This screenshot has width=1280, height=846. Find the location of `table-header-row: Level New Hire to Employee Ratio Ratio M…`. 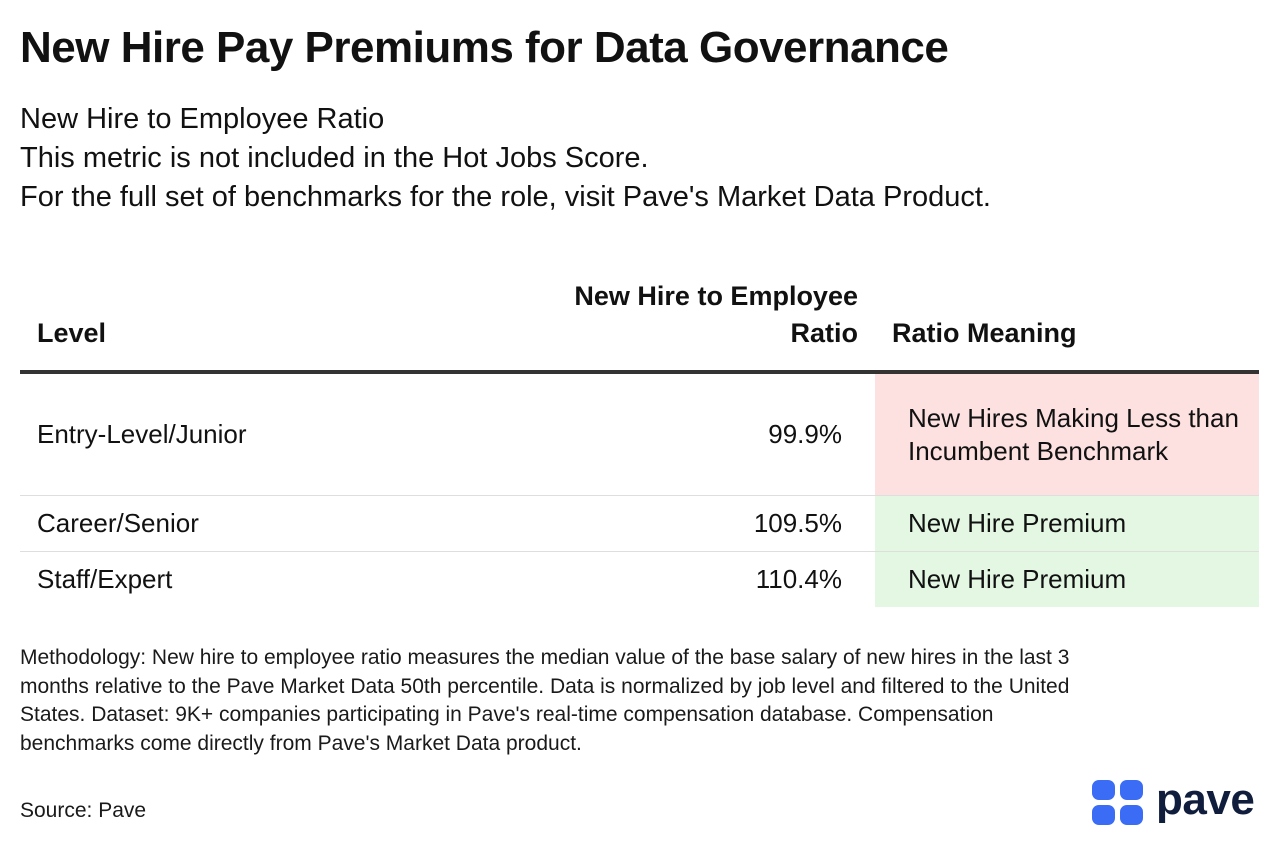

table-header-row: Level New Hire to Employee Ratio Ratio M… is located at coordinates (639, 321).